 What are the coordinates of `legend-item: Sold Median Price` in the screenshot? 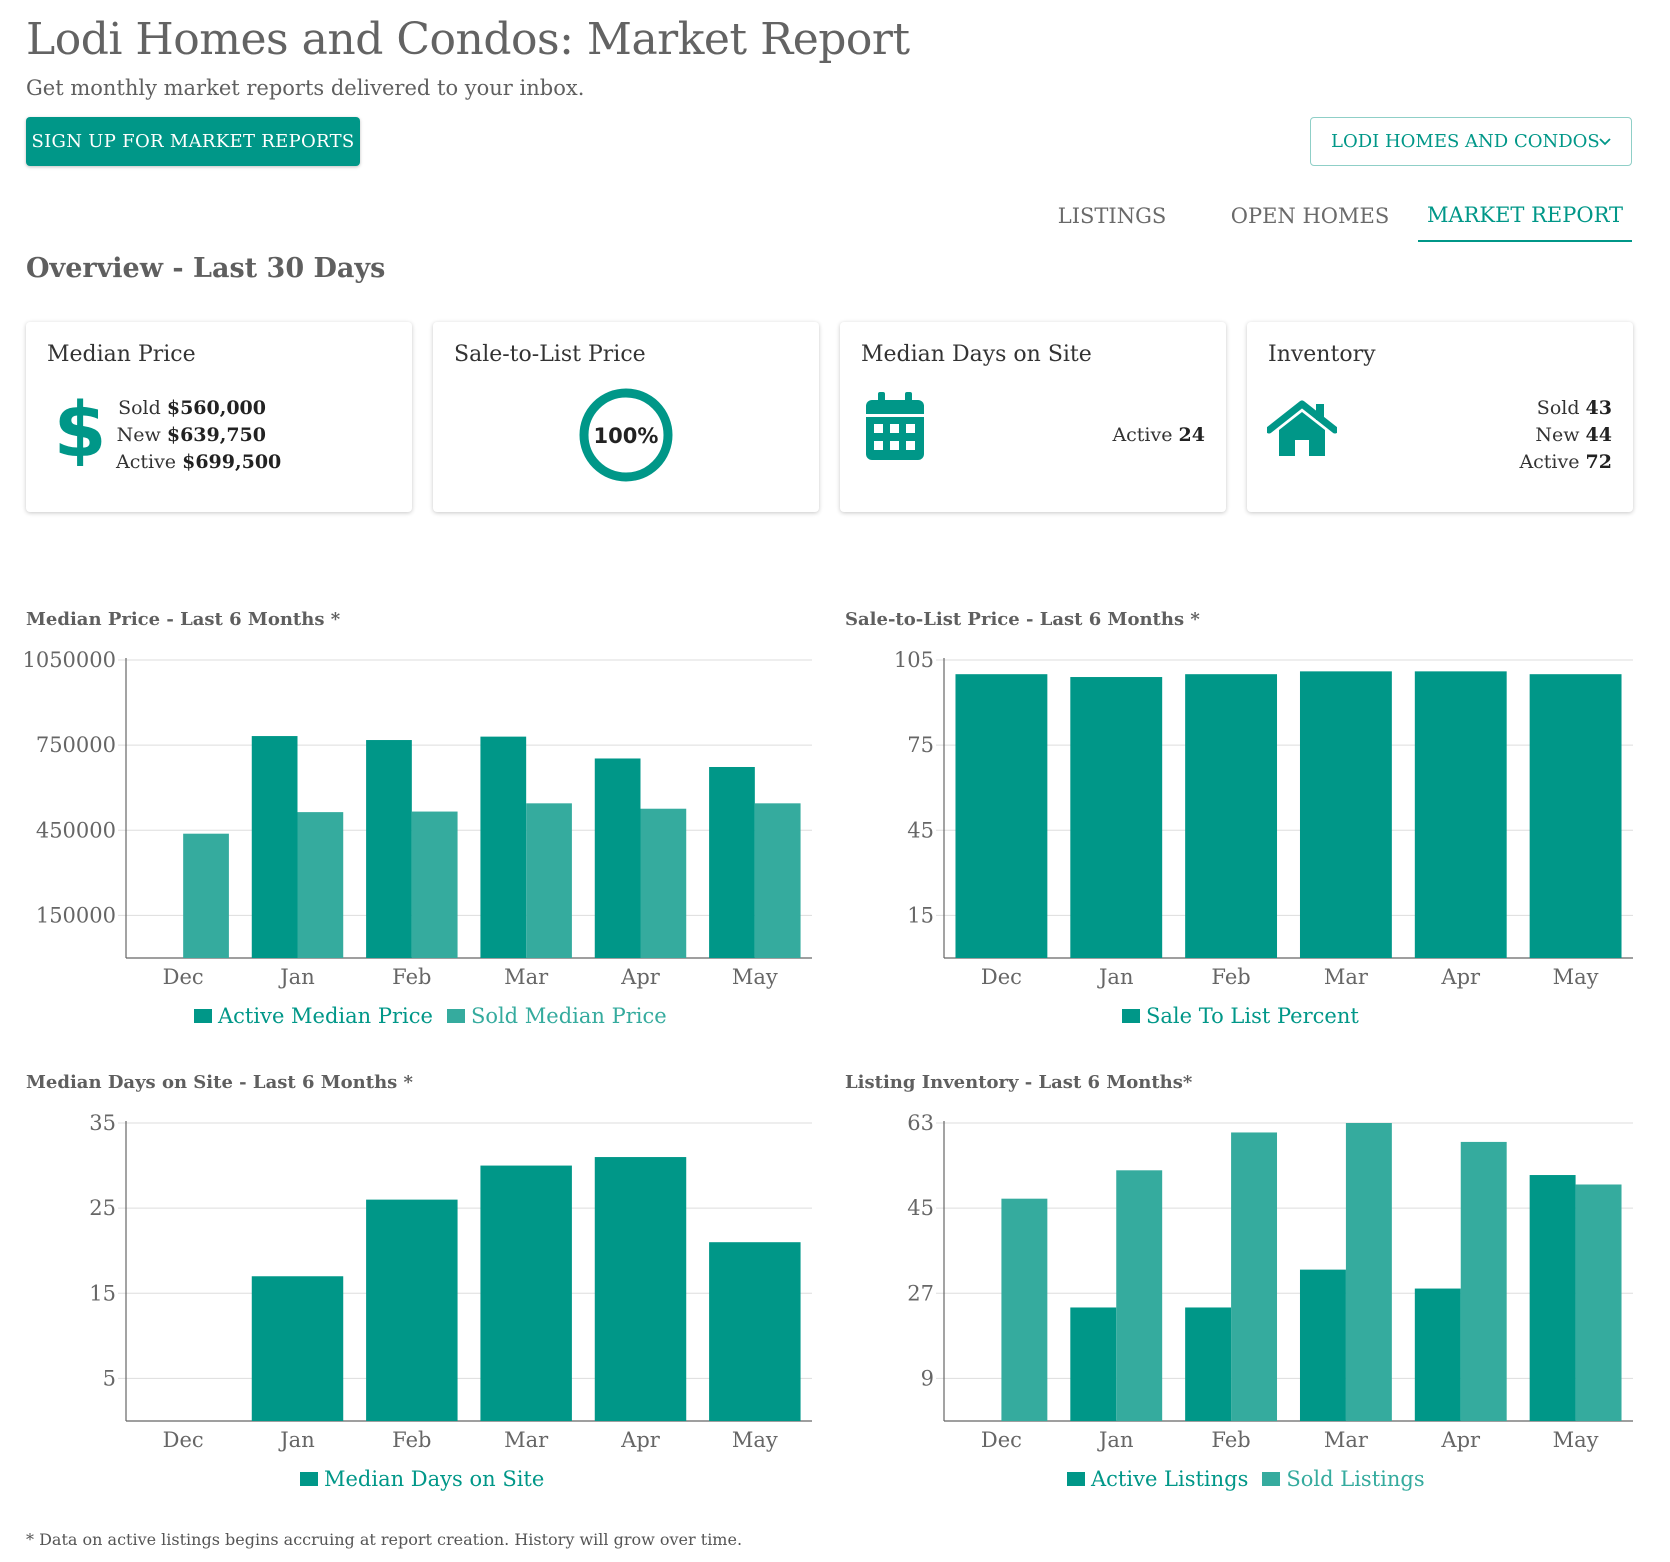 It's located at (556, 1016).